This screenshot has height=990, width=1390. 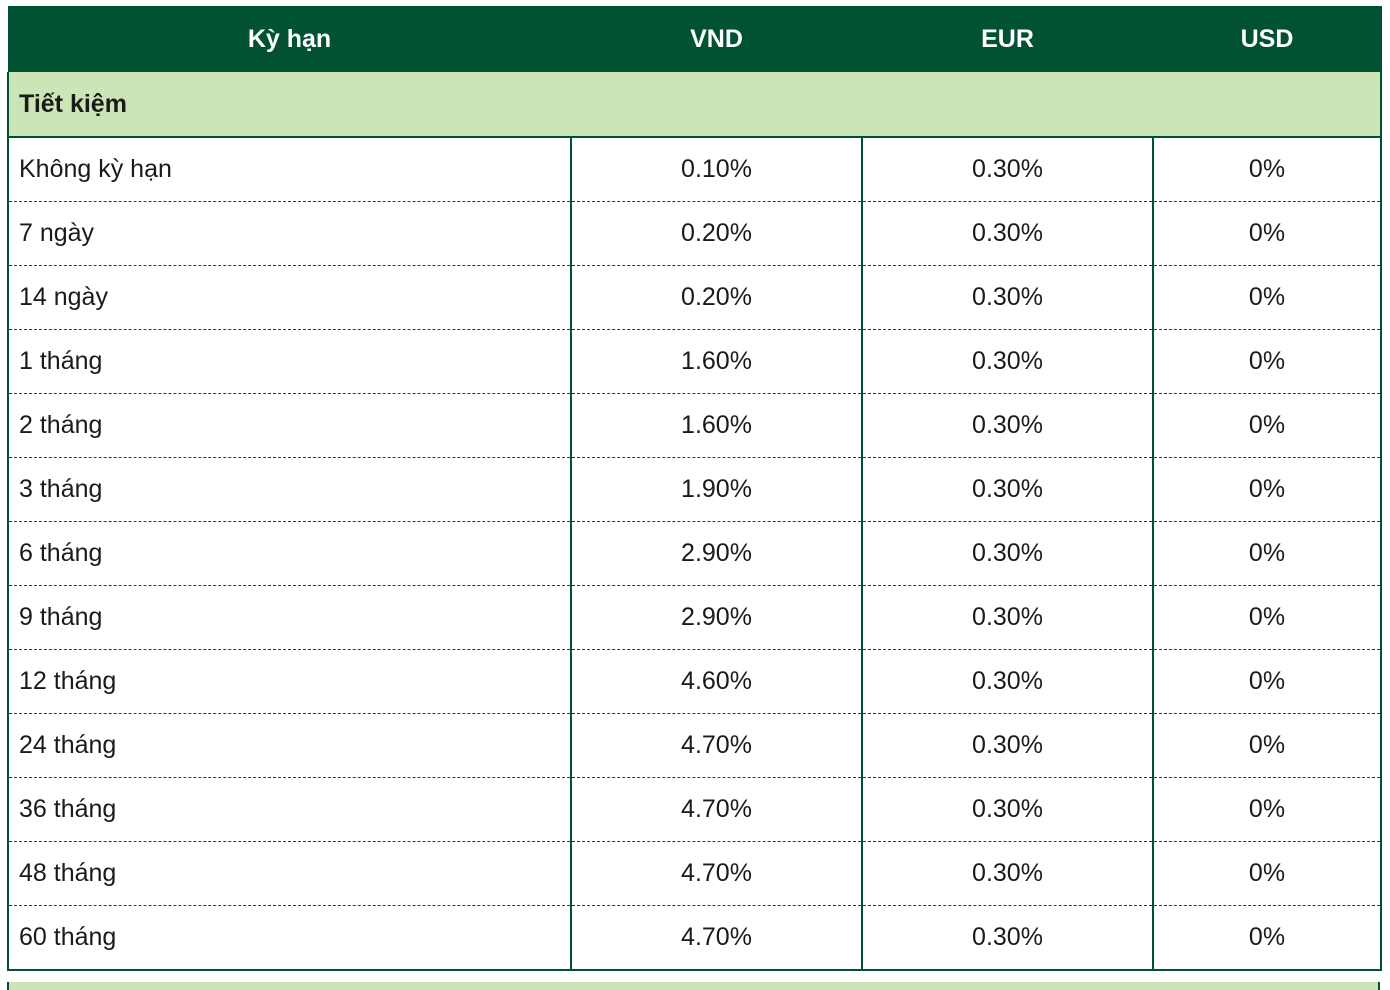 I want to click on table-row: 48 tháng 4.70% 0.30% 0%, so click(x=694, y=873).